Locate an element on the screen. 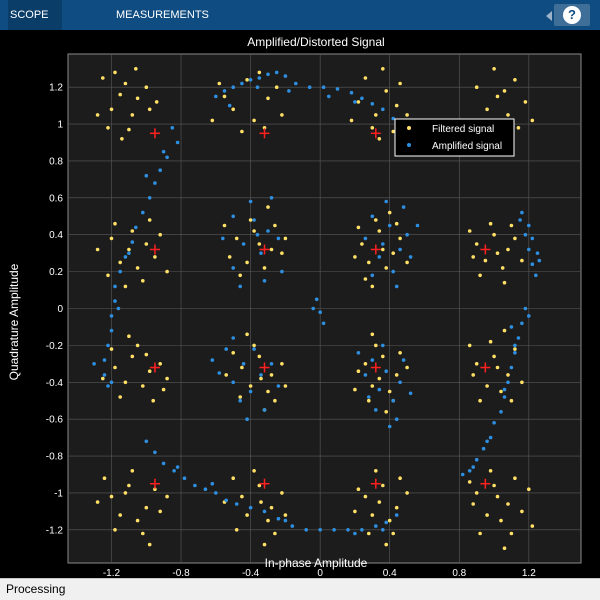  collapse-arrow-icon is located at coordinates (549, 16).